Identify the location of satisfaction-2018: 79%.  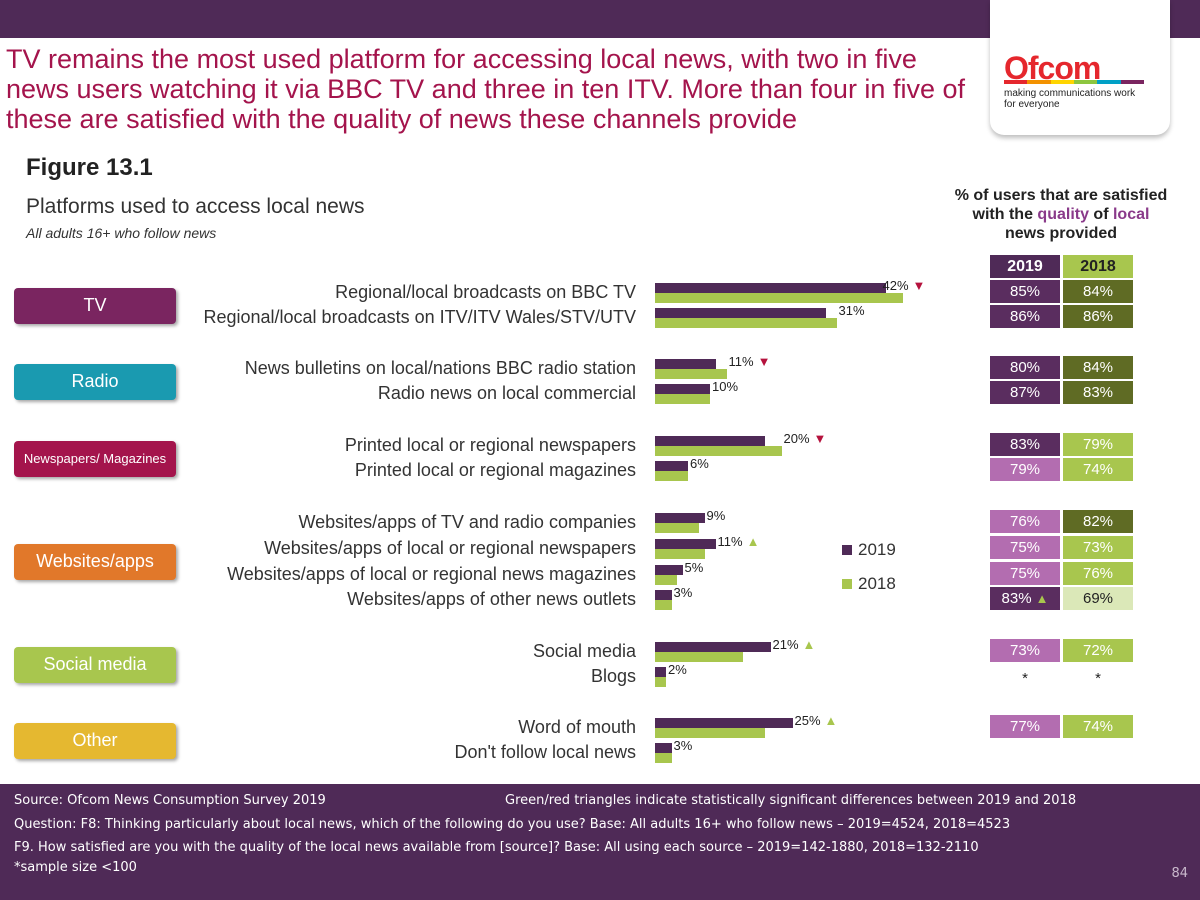
(1098, 444).